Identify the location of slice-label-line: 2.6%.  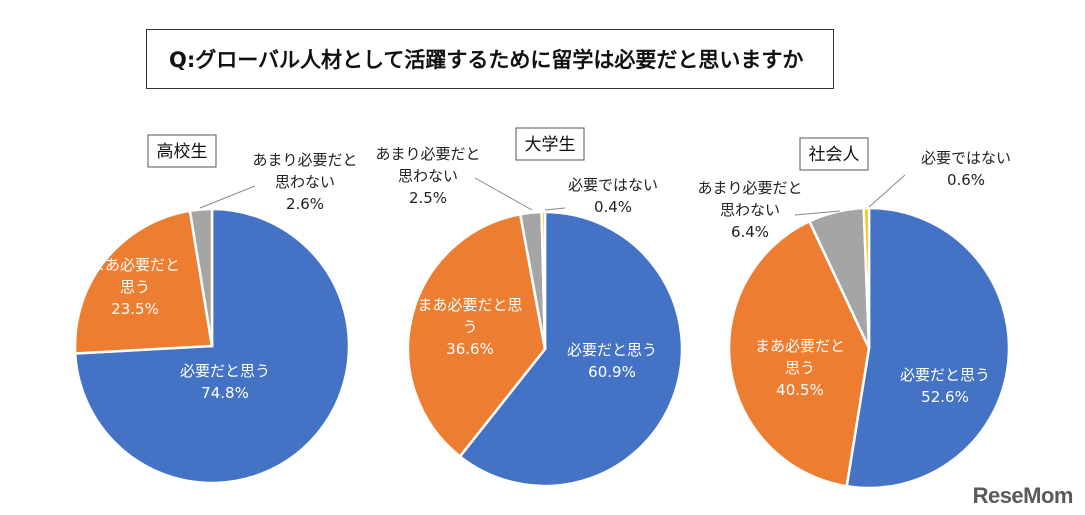
(305, 204).